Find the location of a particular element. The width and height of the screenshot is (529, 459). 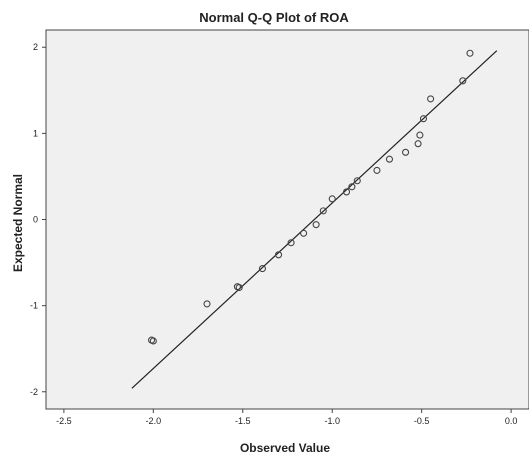

y-axis-title: Expected Normal is located at coordinates (18, 223).